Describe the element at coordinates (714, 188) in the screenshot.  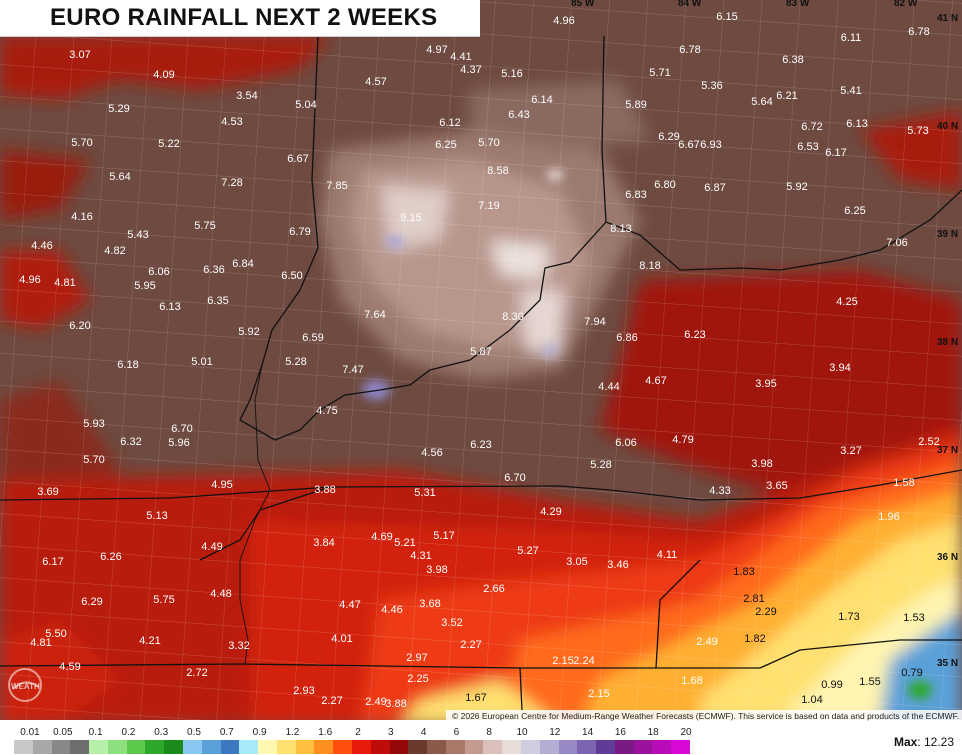
I see `rainfall-value: 6.87` at that location.